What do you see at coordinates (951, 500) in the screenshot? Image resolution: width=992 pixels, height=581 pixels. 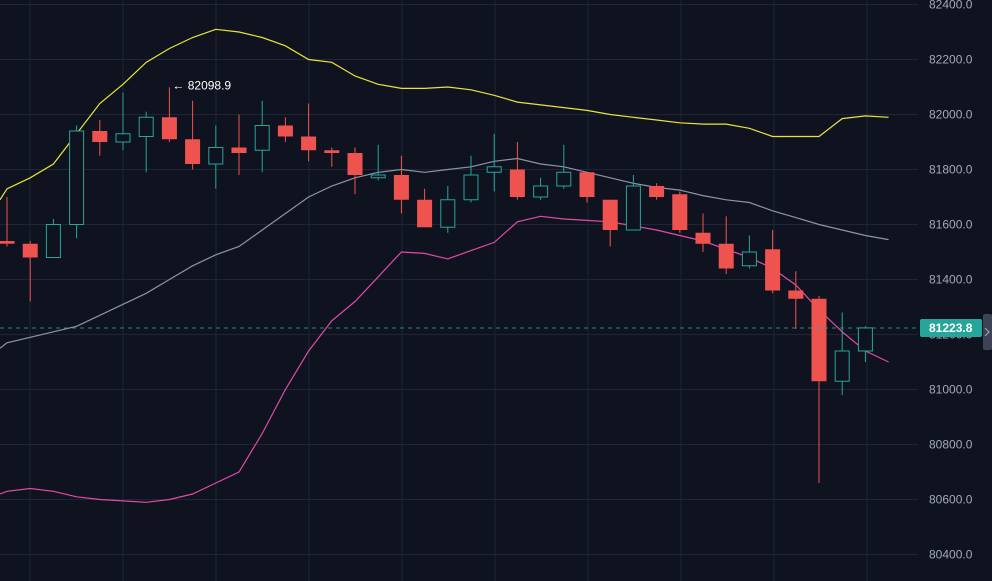 I see `y-tick-label: 80600.0` at bounding box center [951, 500].